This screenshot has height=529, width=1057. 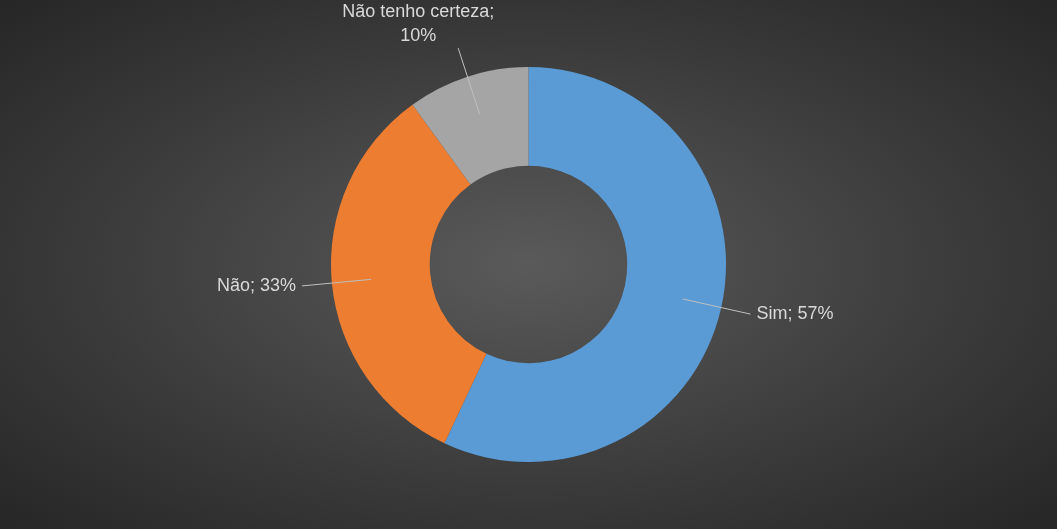 What do you see at coordinates (795, 313) in the screenshot?
I see `slice-label: Sim; 57%` at bounding box center [795, 313].